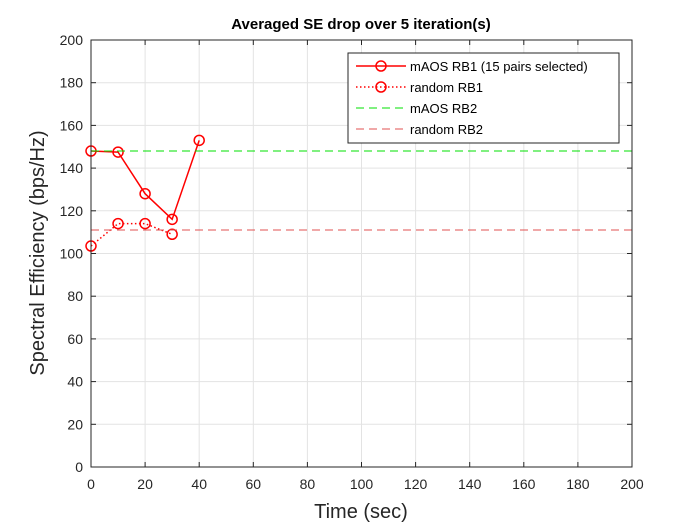 The image size is (700, 525). I want to click on y-tick-label: 160, so click(72, 125).